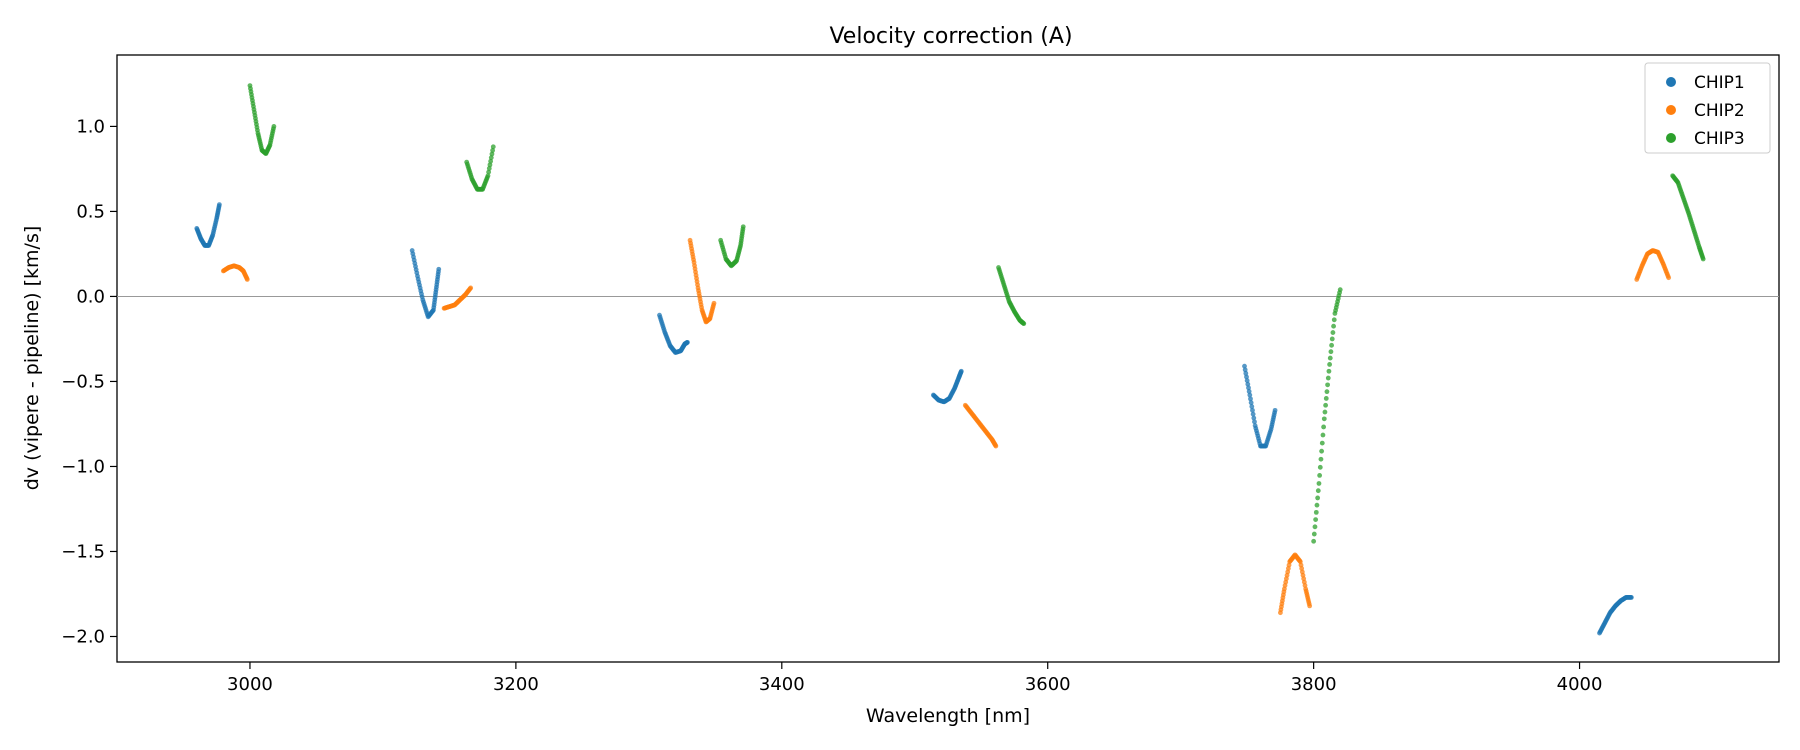  Describe the element at coordinates (516, 684) in the screenshot. I see `x-tick-label: 3200` at that location.